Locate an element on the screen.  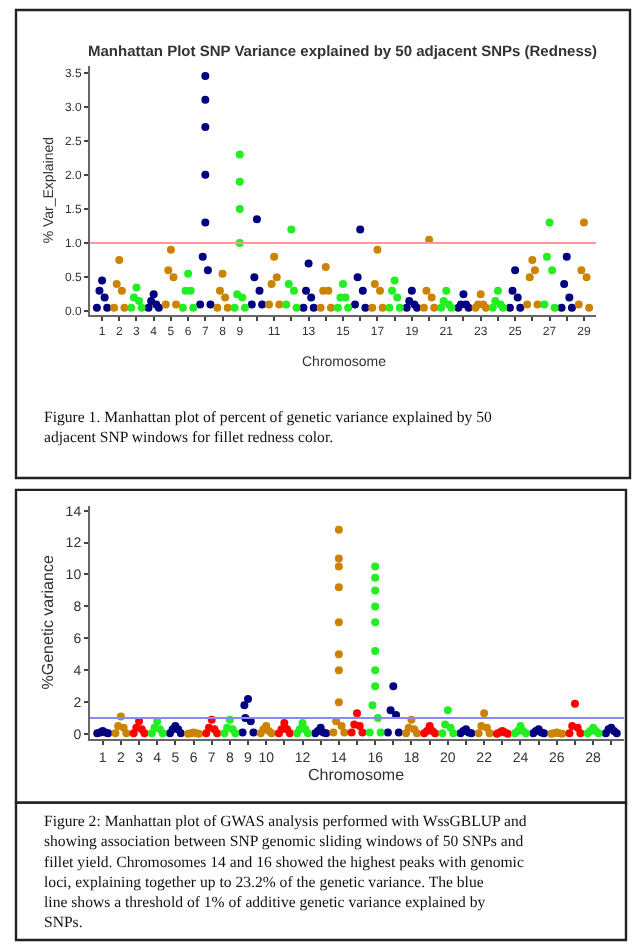
y-axis-title: %Genetic variance is located at coordinates (48, 622).